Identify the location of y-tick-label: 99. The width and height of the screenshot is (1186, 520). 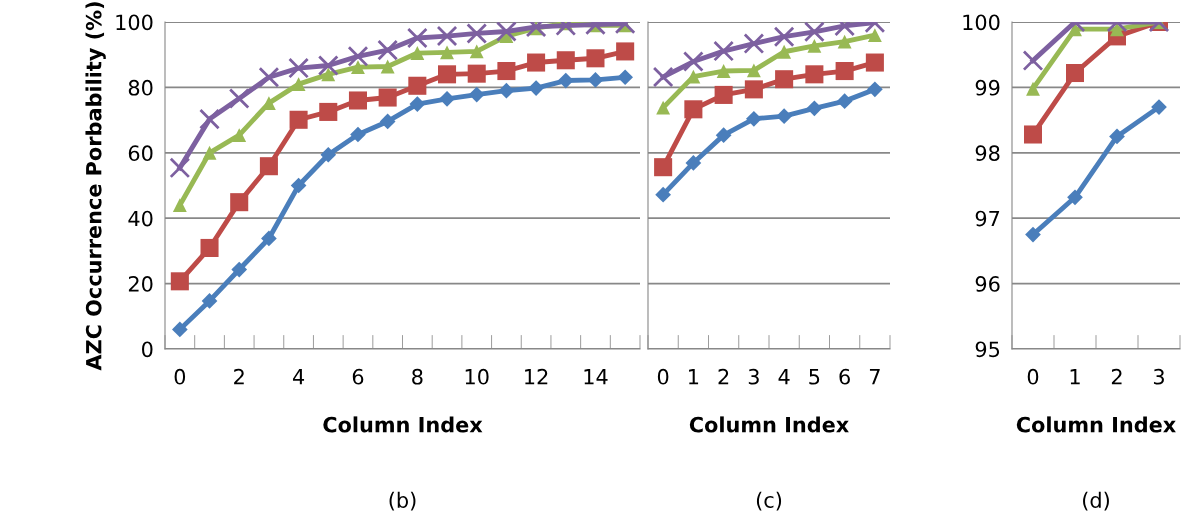
(987, 87).